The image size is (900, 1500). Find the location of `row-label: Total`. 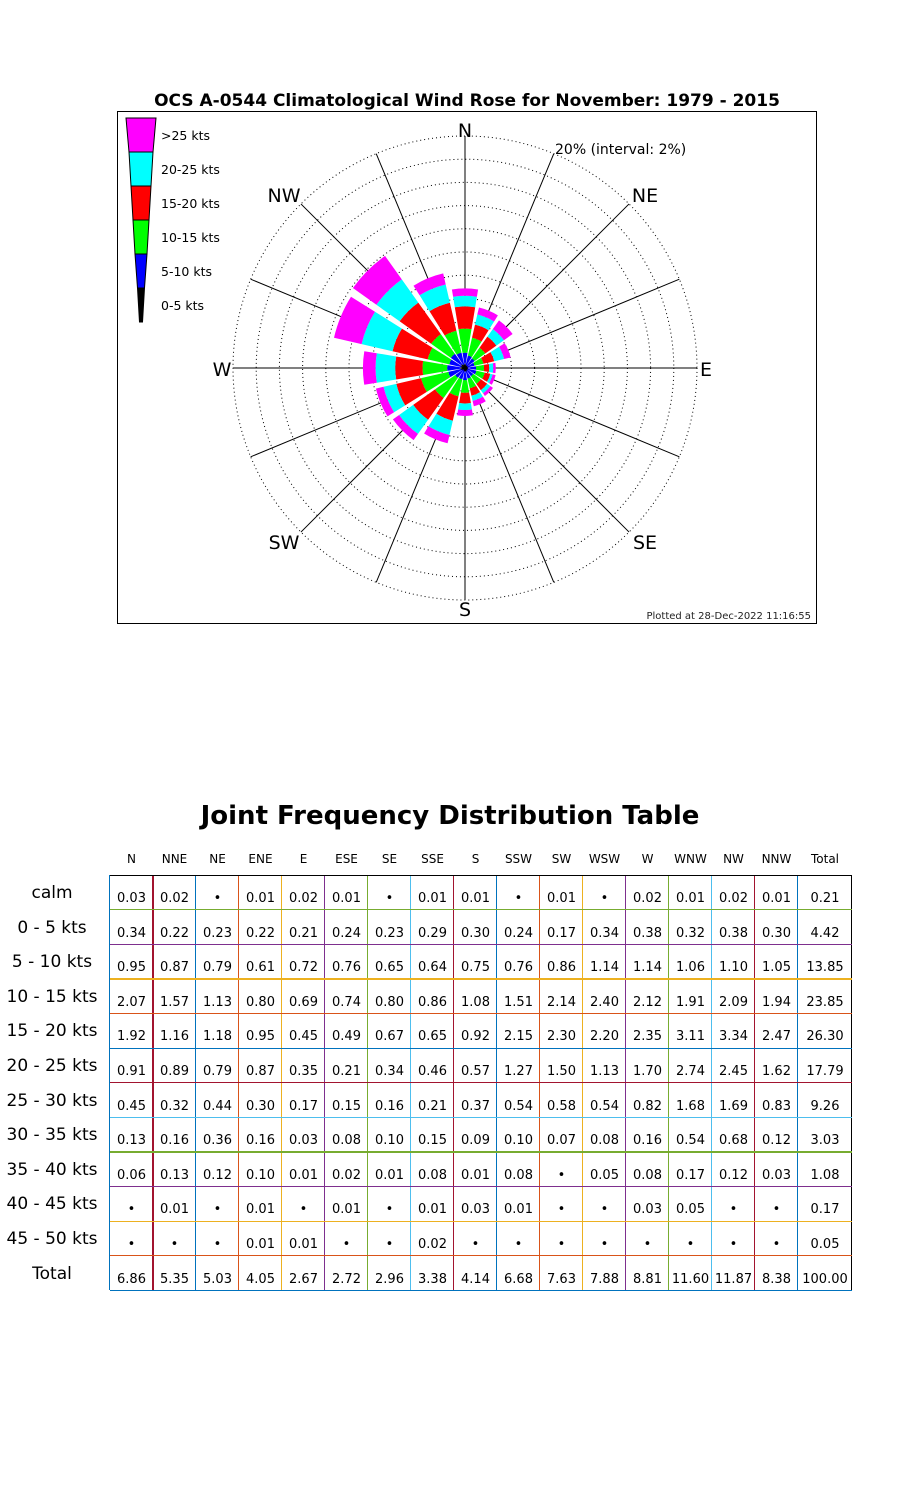

row-label: Total is located at coordinates (52, 1273).